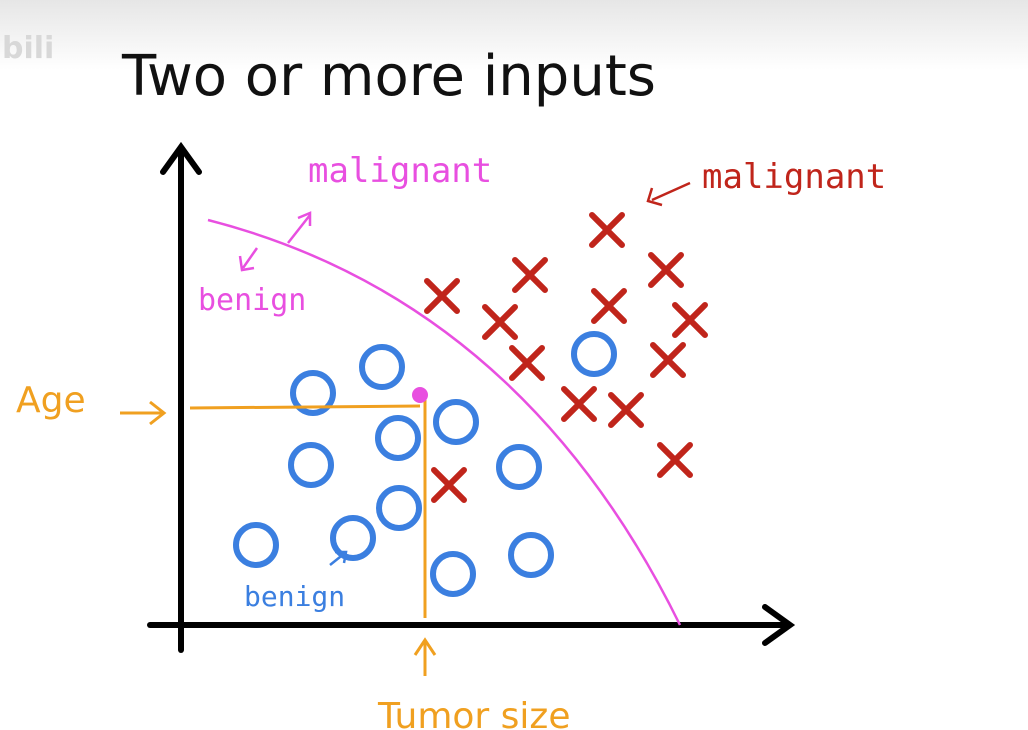  Describe the element at coordinates (400, 171) in the screenshot. I see `malignant-boundary-label: malignant` at that location.